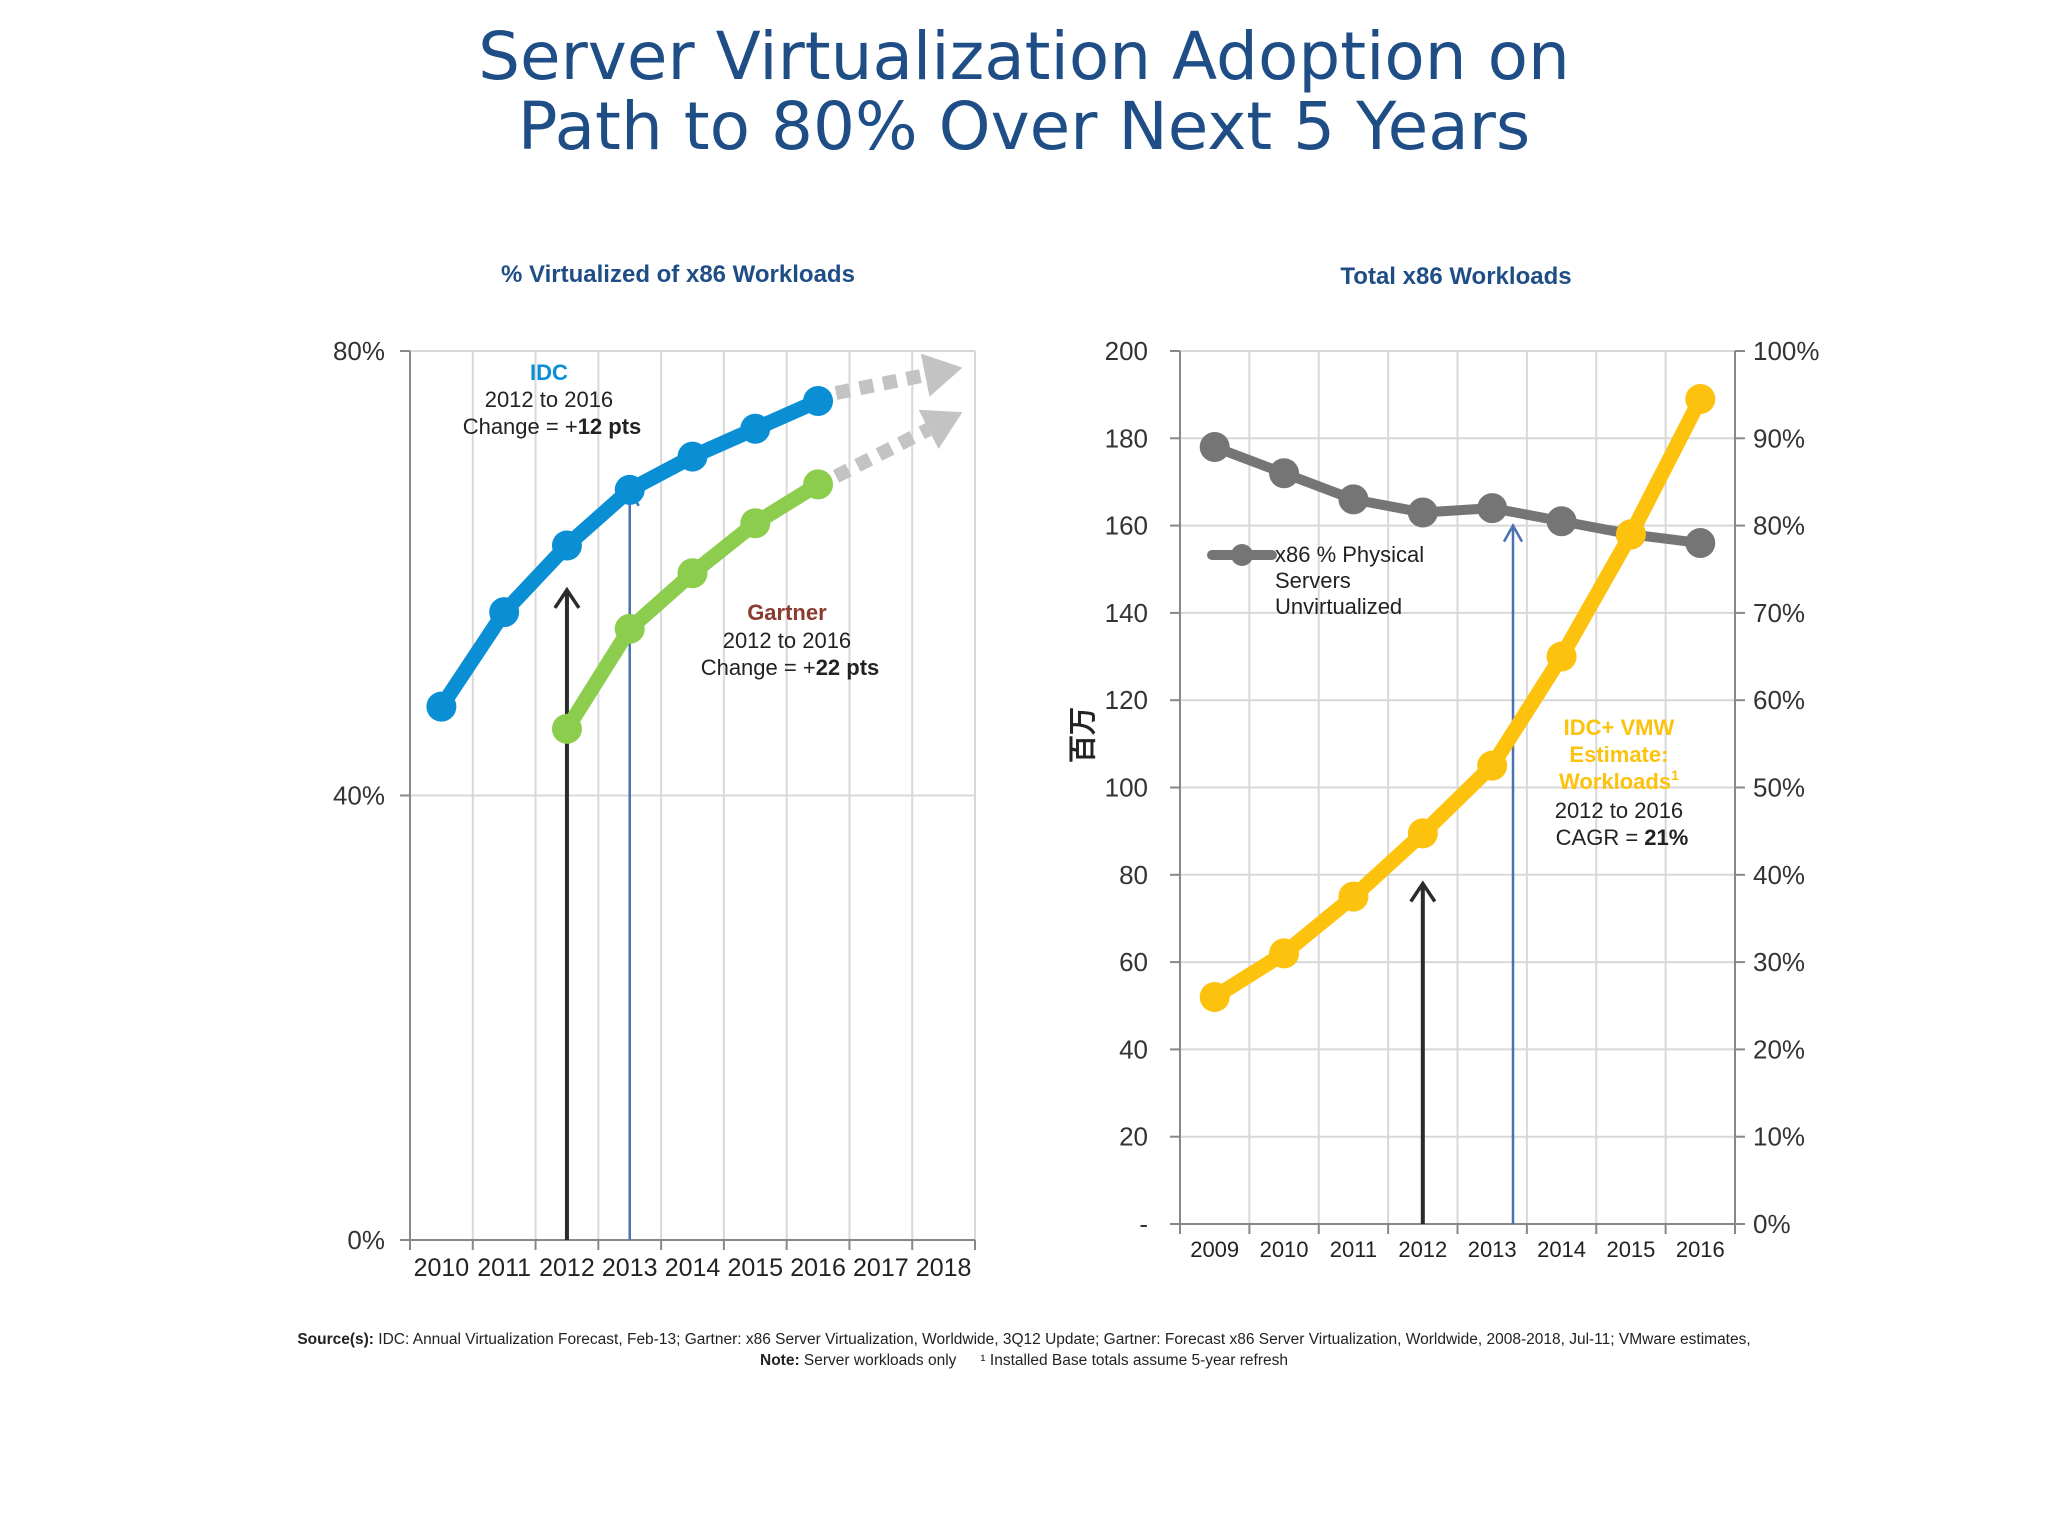 The image size is (2048, 1536). What do you see at coordinates (787, 640) in the screenshot?
I see `gartner-range: 2012 to 2016` at bounding box center [787, 640].